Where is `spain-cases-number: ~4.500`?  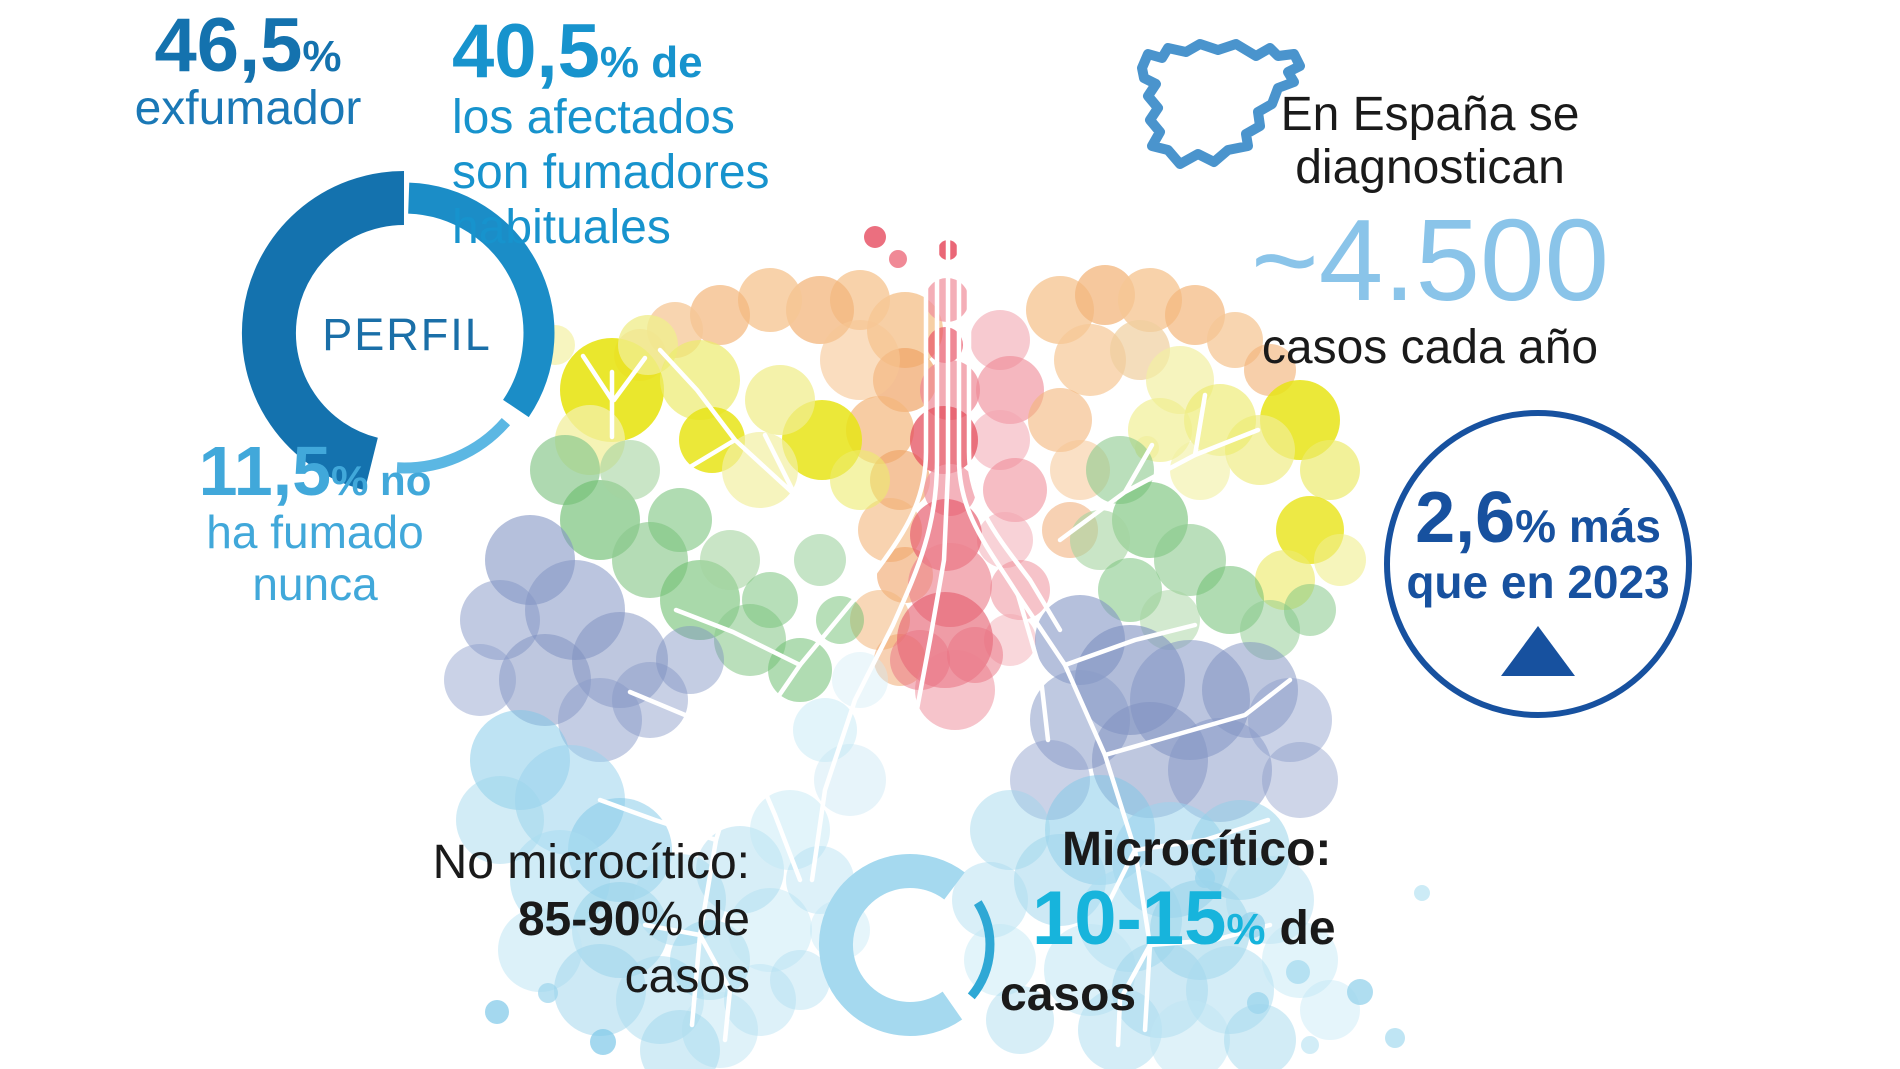
spain-cases-number: ~4.500 is located at coordinates (1430, 260).